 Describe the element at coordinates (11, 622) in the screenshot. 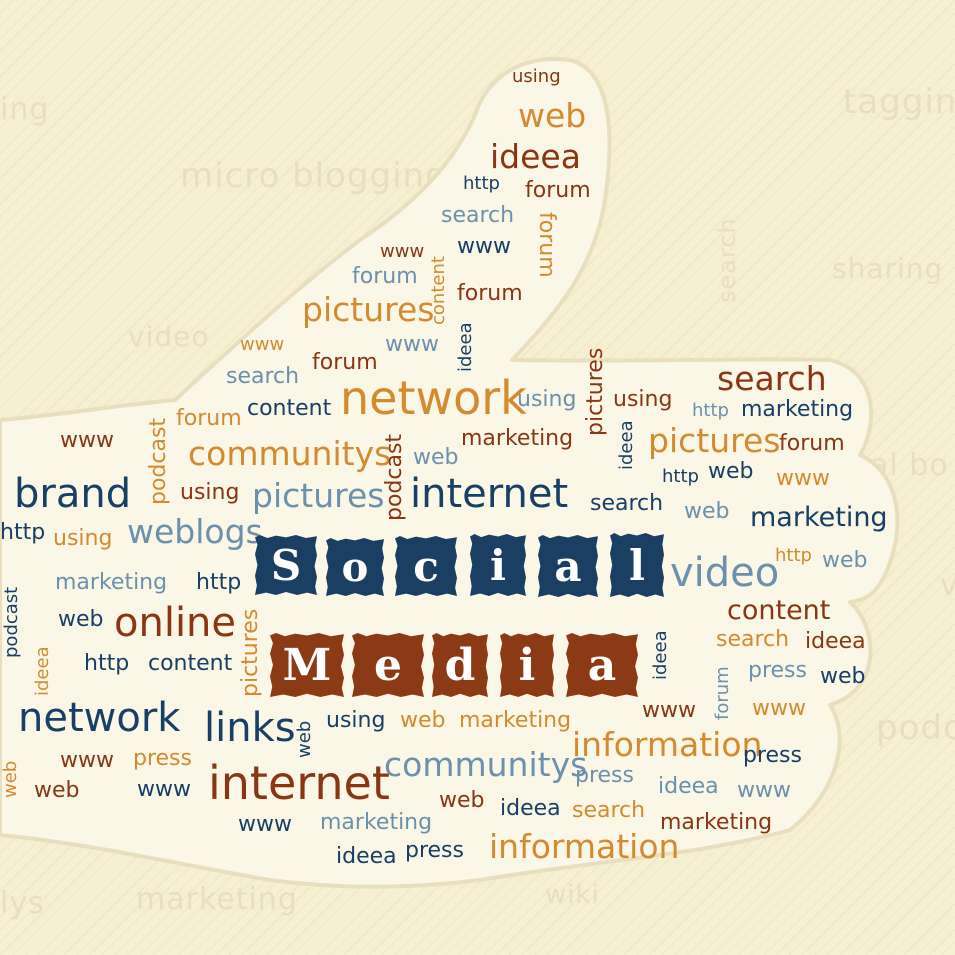

I see `word: podcast` at that location.